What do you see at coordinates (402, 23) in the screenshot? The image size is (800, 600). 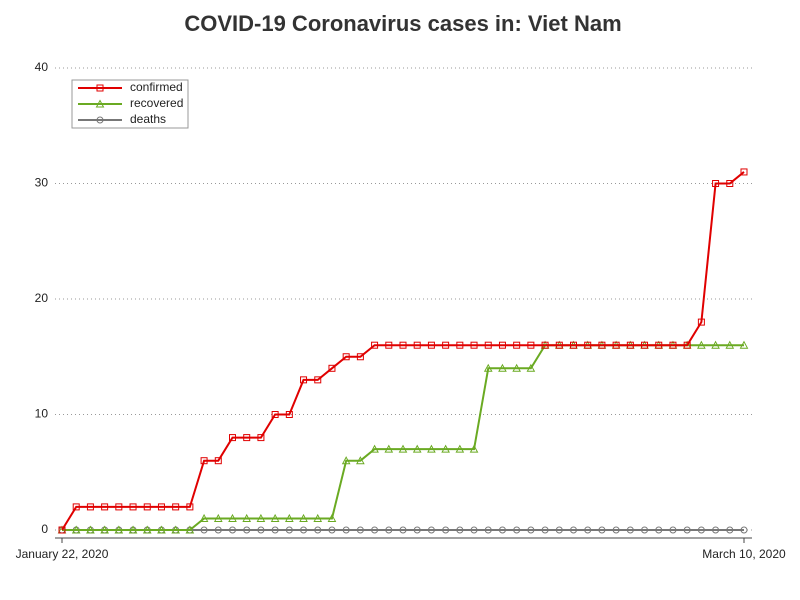 I see `chart-title: COVID-19 Coronavirus cases in: Viet Nam` at bounding box center [402, 23].